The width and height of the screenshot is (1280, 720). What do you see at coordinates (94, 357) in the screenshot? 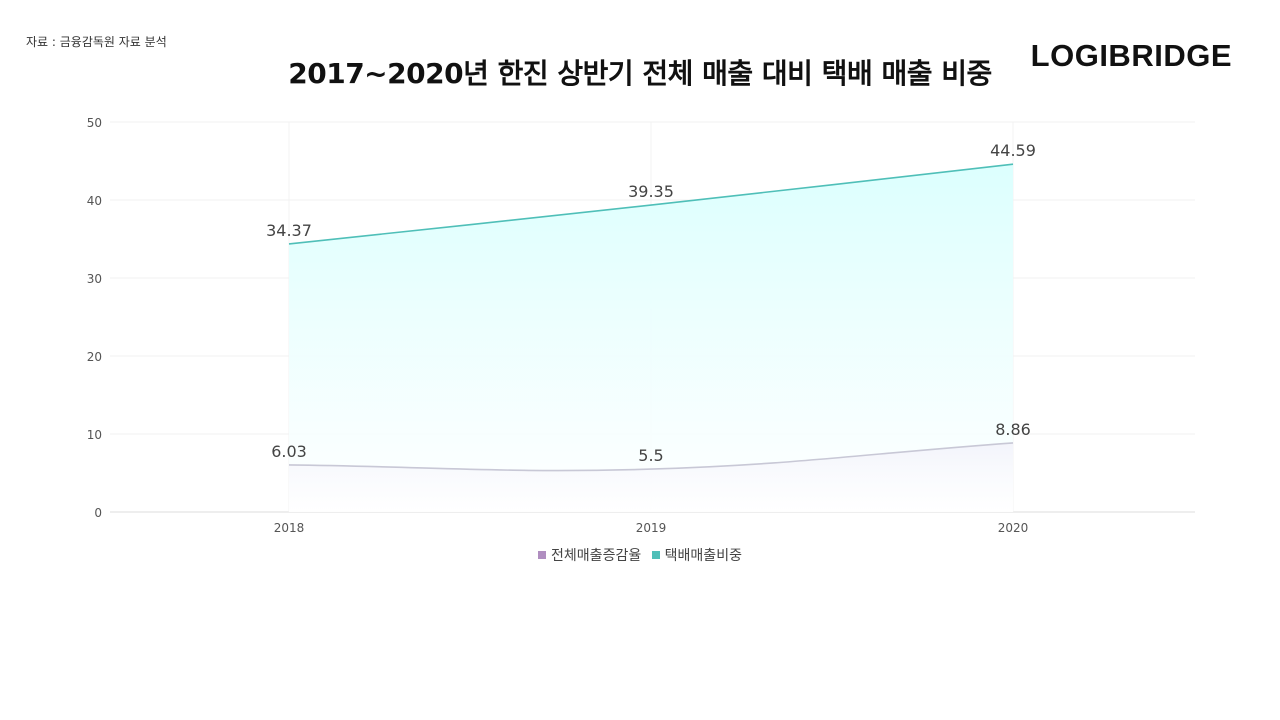
I see `y-tick-label: 20` at bounding box center [94, 357].